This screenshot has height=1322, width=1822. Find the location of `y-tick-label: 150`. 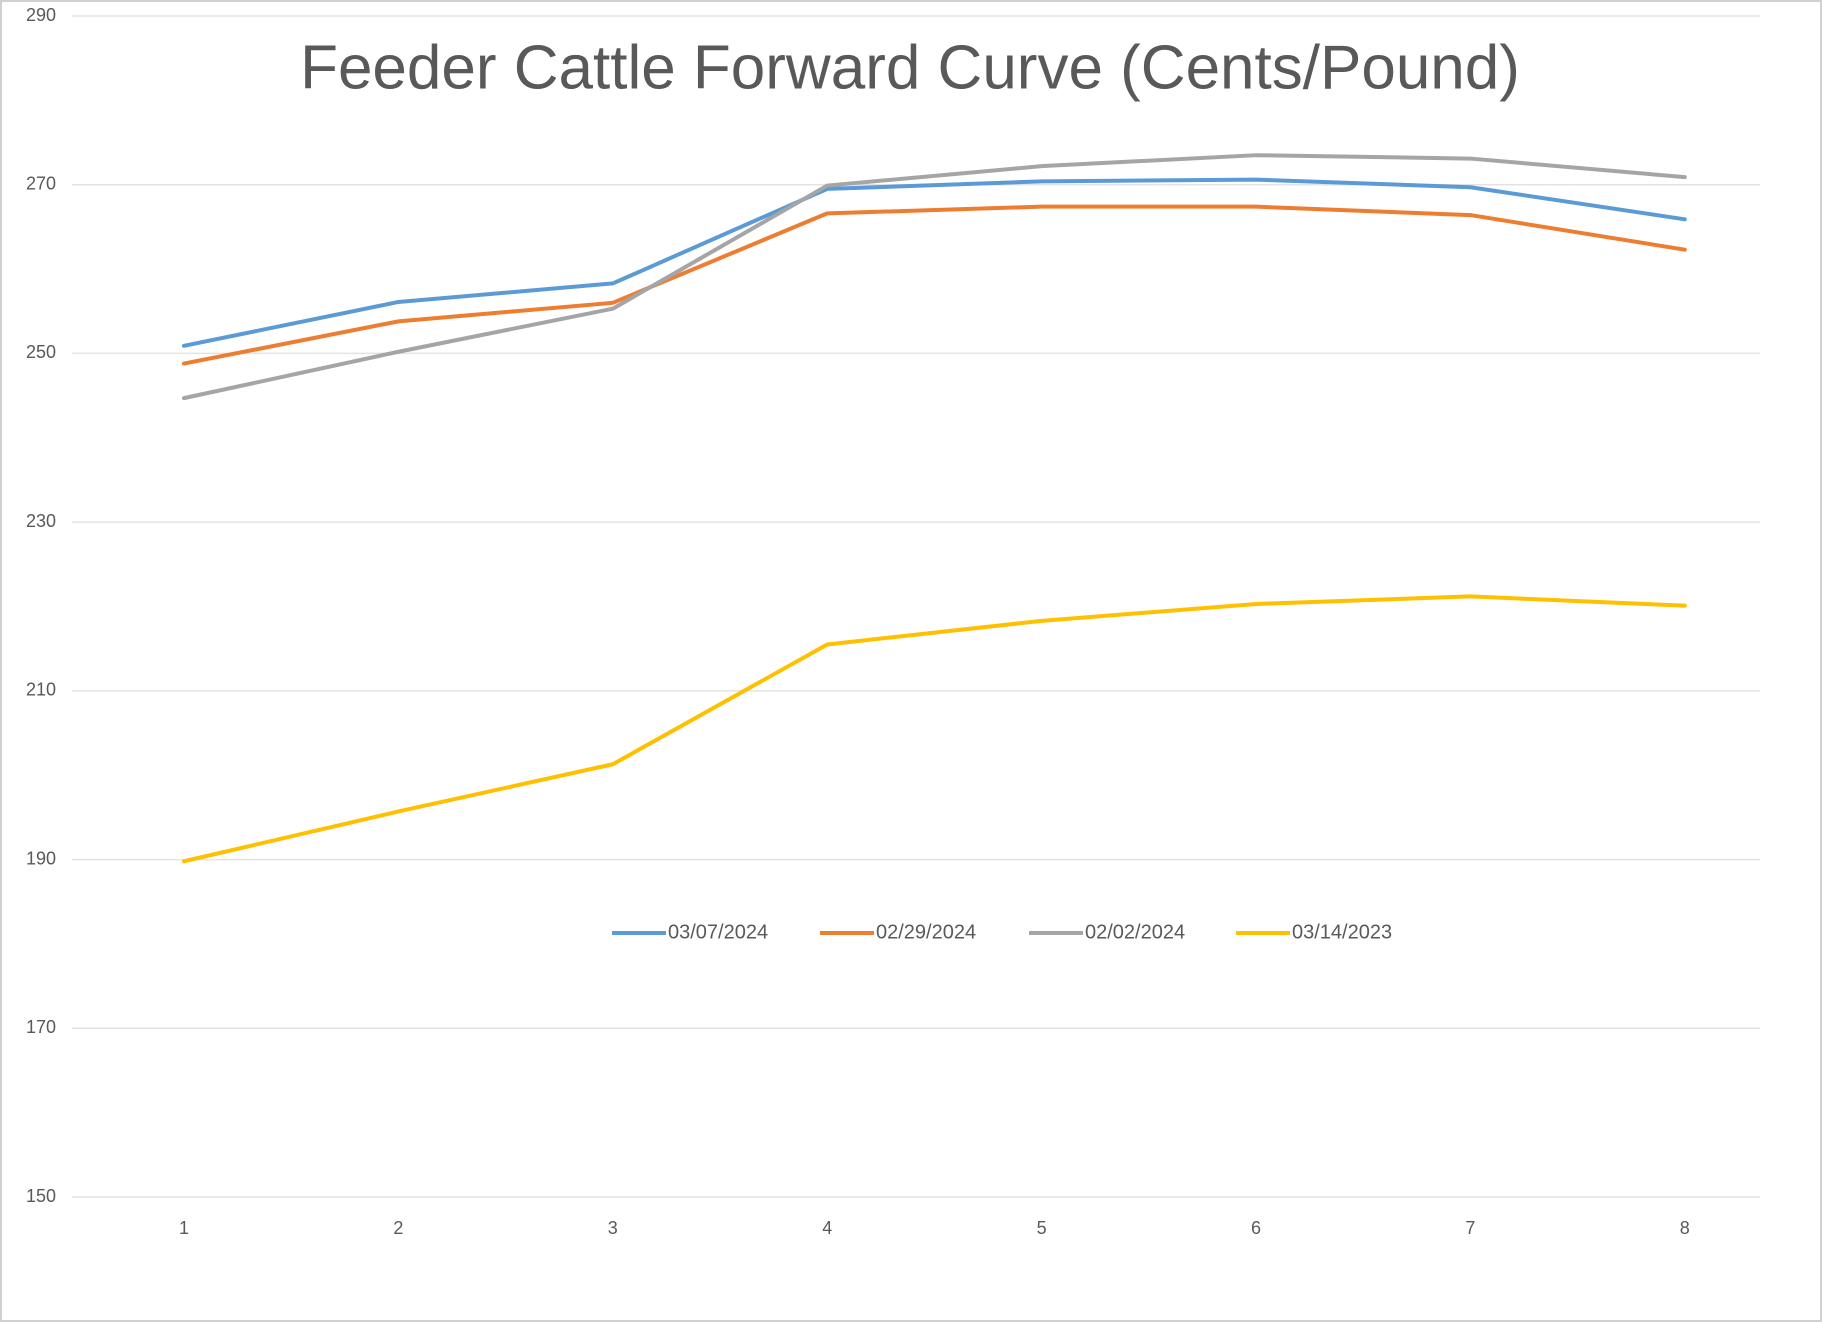

y-tick-label: 150 is located at coordinates (41, 1196).